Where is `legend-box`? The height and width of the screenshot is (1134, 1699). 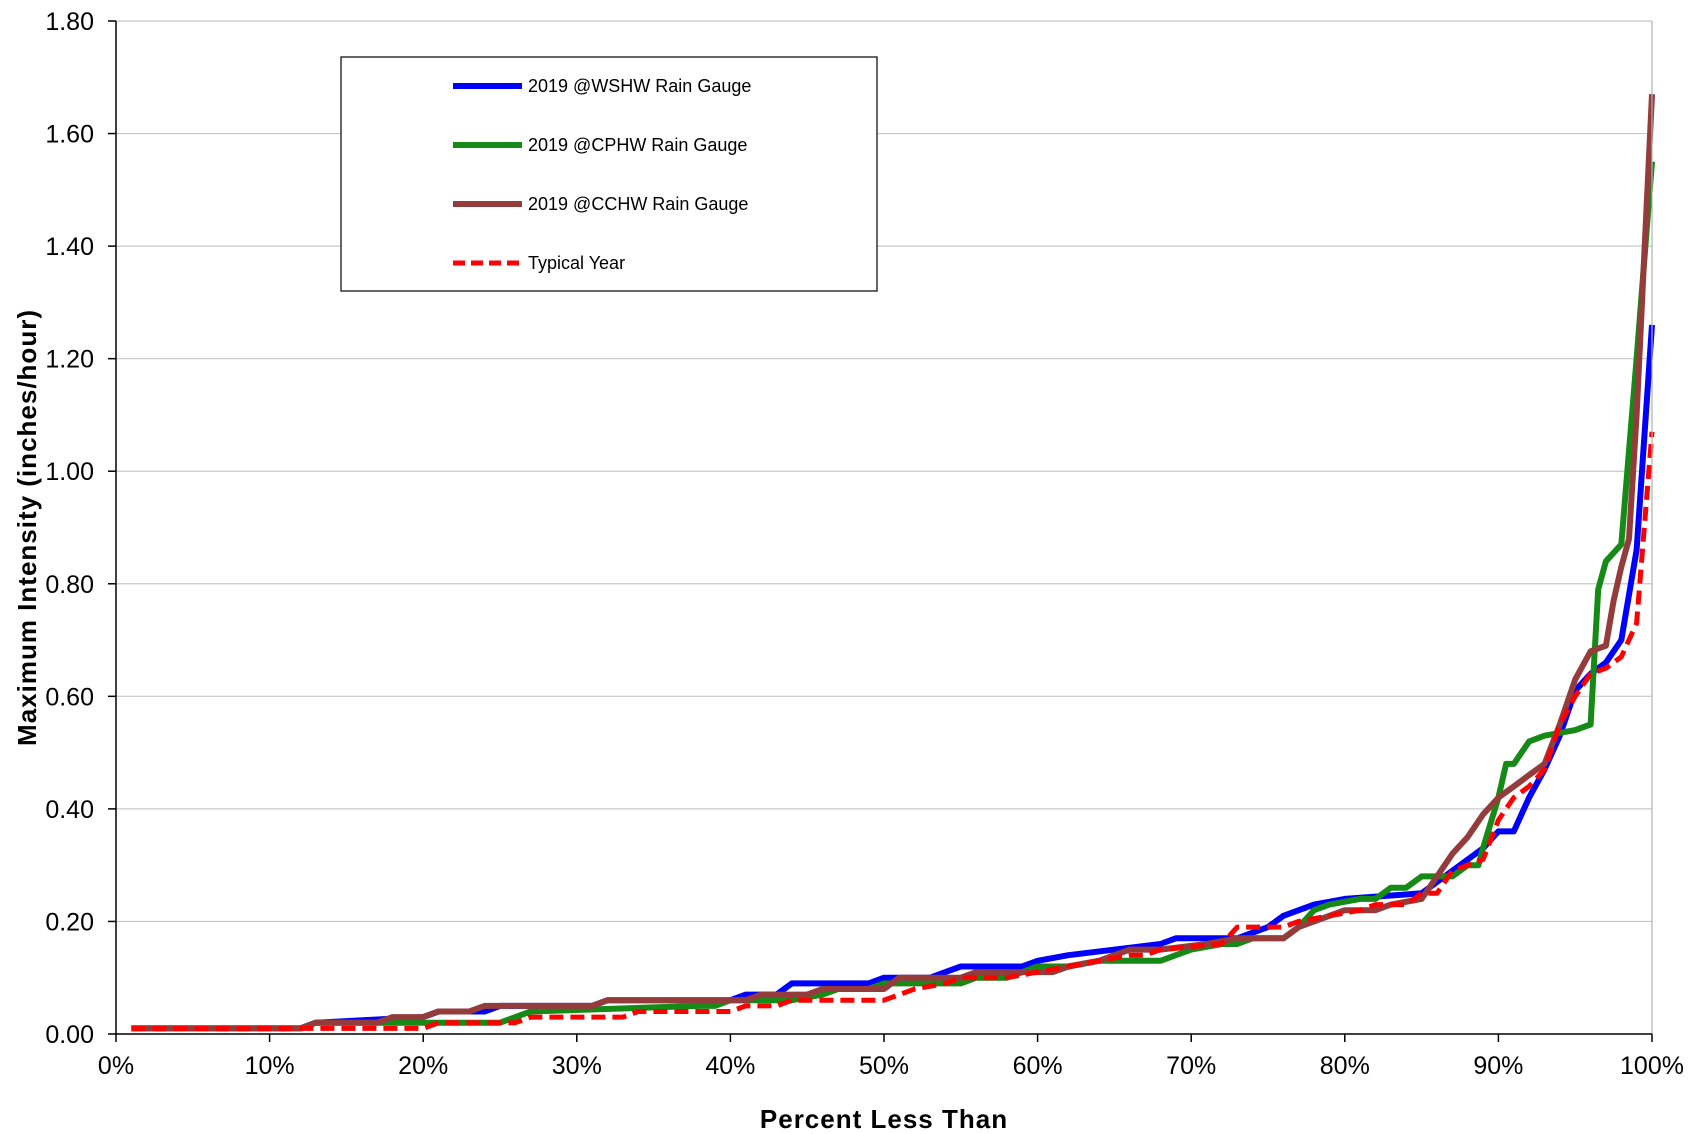 legend-box is located at coordinates (609, 174).